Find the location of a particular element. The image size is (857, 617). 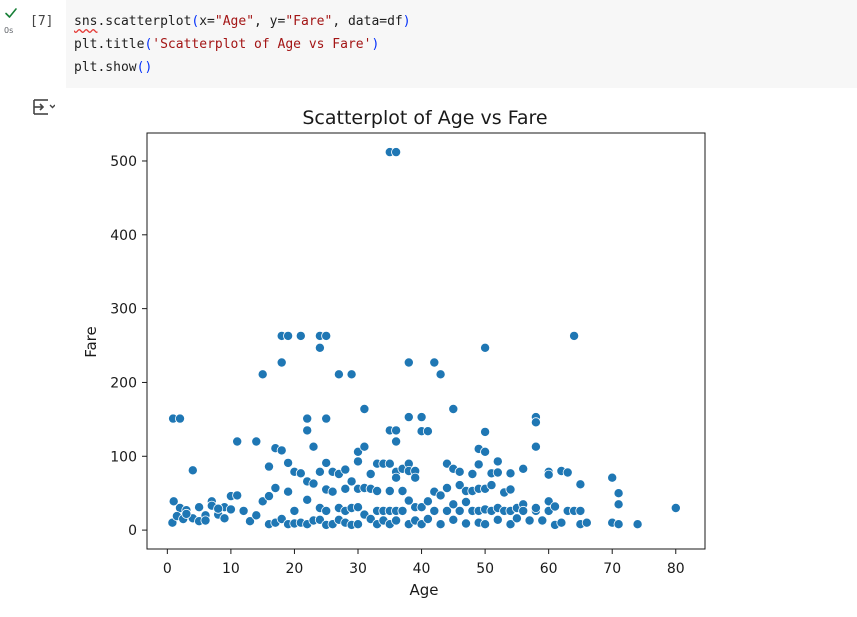

execution-time: 0s is located at coordinates (9, 30).